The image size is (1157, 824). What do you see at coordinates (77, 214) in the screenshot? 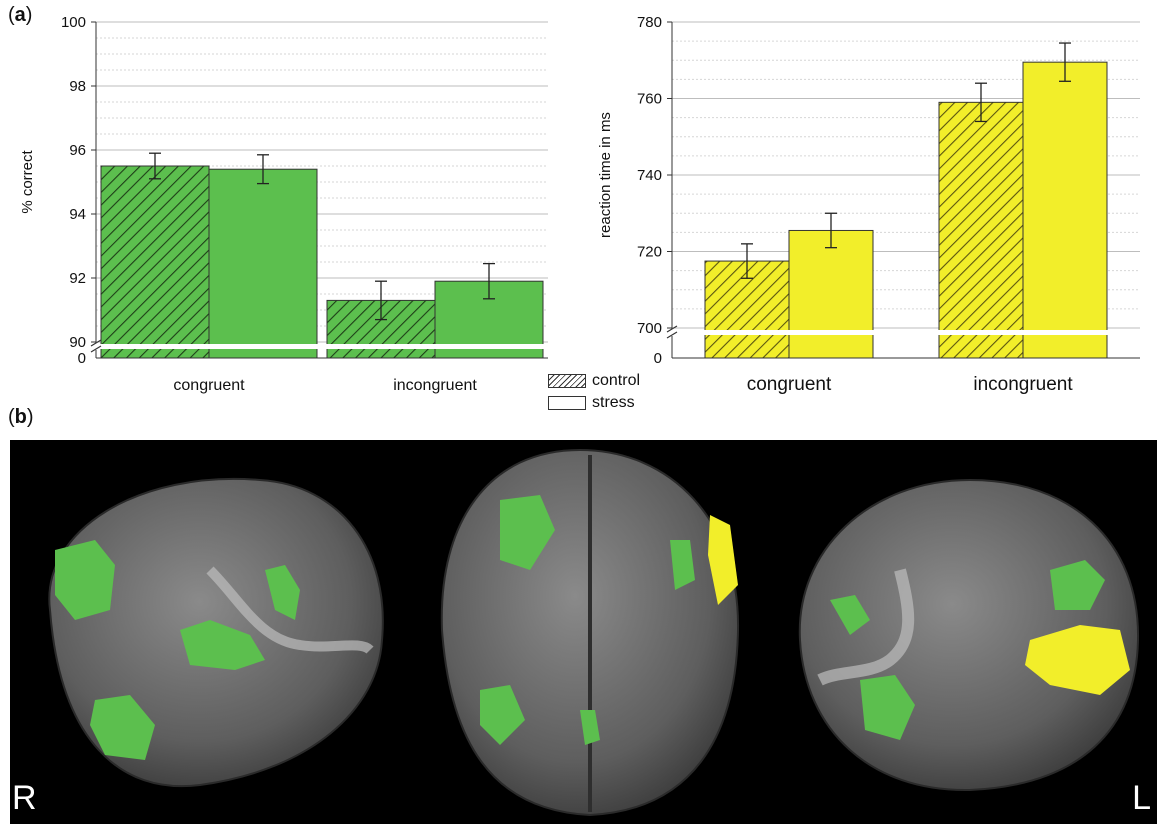
I see `y-tick-label: 94` at bounding box center [77, 214].